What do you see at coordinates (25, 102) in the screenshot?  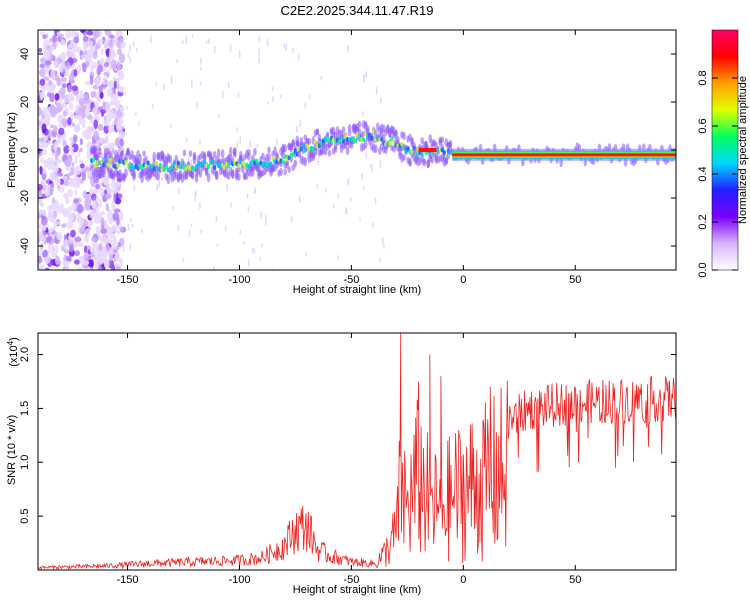 I see `y-tick-label: 20` at bounding box center [25, 102].